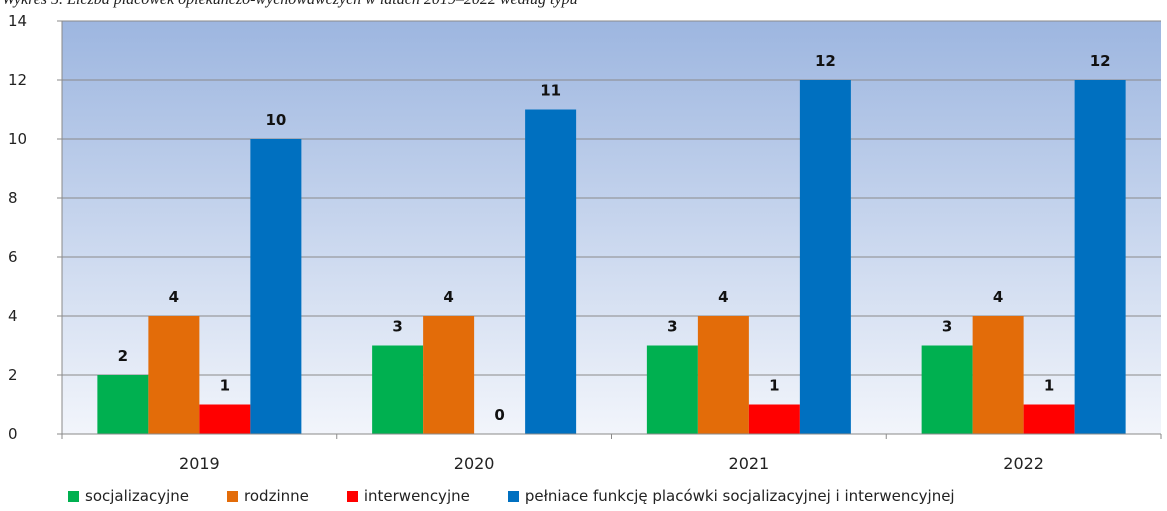  What do you see at coordinates (474, 463) in the screenshot?
I see `x-tick-label: 2020` at bounding box center [474, 463].